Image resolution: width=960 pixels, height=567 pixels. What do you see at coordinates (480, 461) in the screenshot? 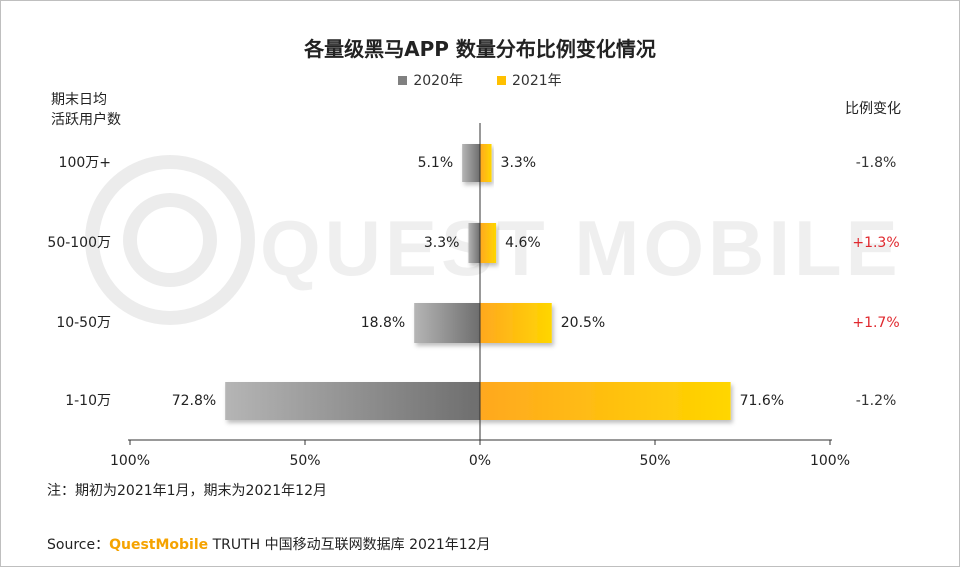
I see `x-tick-label-2: 0%` at bounding box center [480, 461].